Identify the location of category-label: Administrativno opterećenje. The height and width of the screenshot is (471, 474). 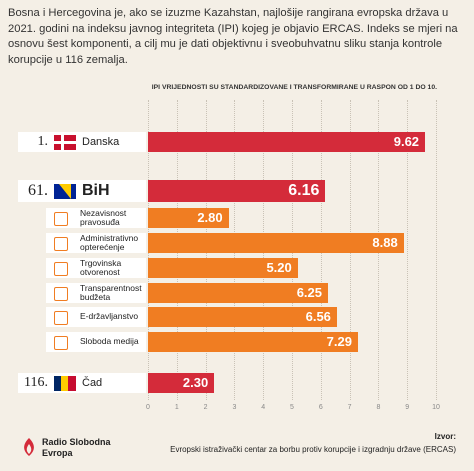
(109, 242).